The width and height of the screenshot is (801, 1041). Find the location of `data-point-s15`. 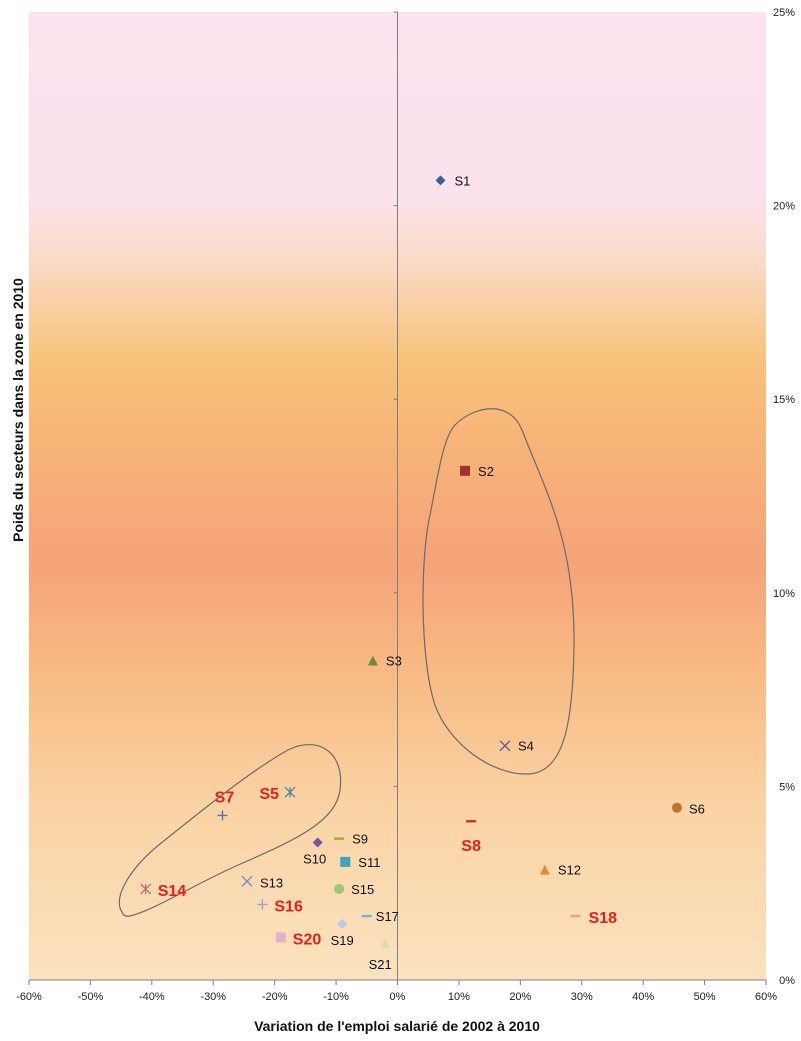

data-point-s15 is located at coordinates (339, 889).